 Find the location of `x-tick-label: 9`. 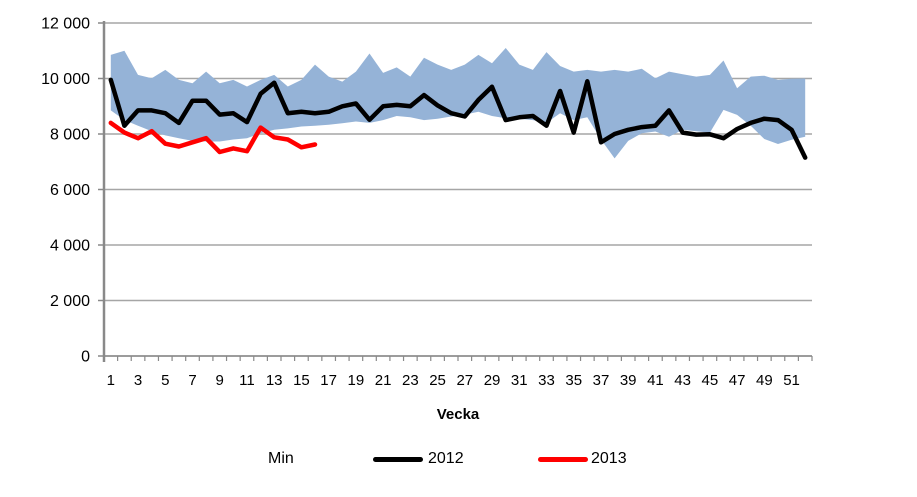

x-tick-label: 9 is located at coordinates (220, 380).